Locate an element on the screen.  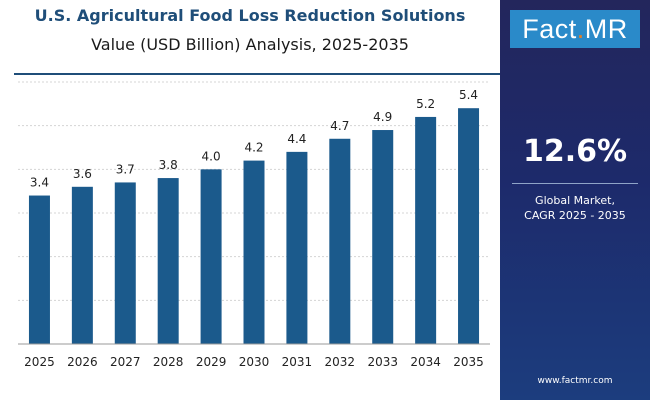
factmr-logo: Fact. MR is located at coordinates (575, 29).